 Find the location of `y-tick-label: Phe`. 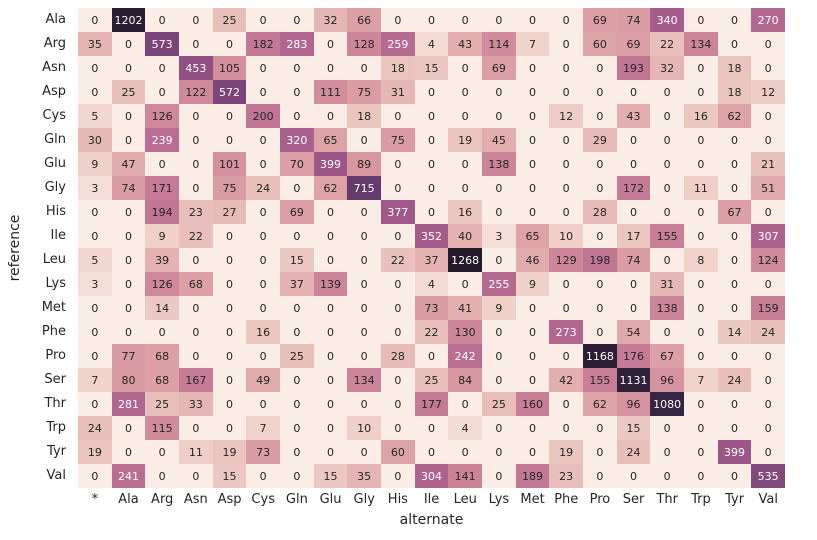

y-tick-label: Phe is located at coordinates (53, 331).